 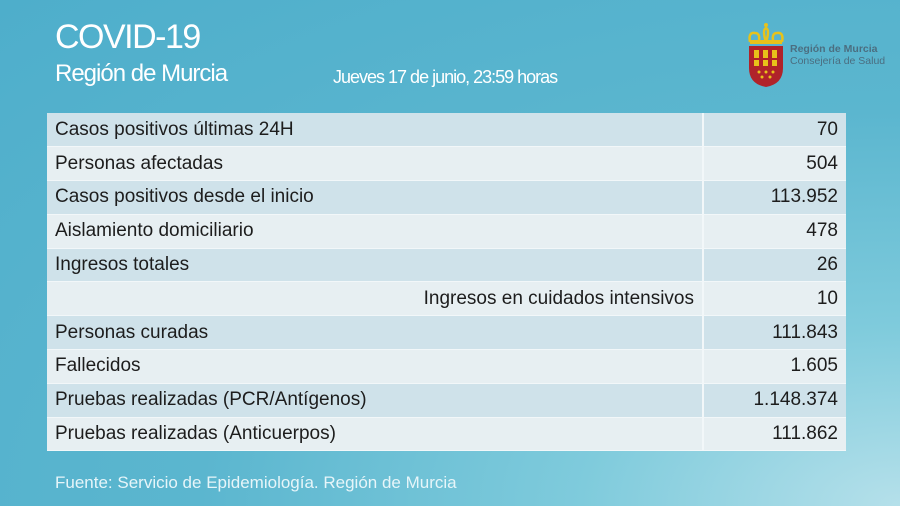 What do you see at coordinates (766, 55) in the screenshot?
I see `region-coat-of-arms-logo` at bounding box center [766, 55].